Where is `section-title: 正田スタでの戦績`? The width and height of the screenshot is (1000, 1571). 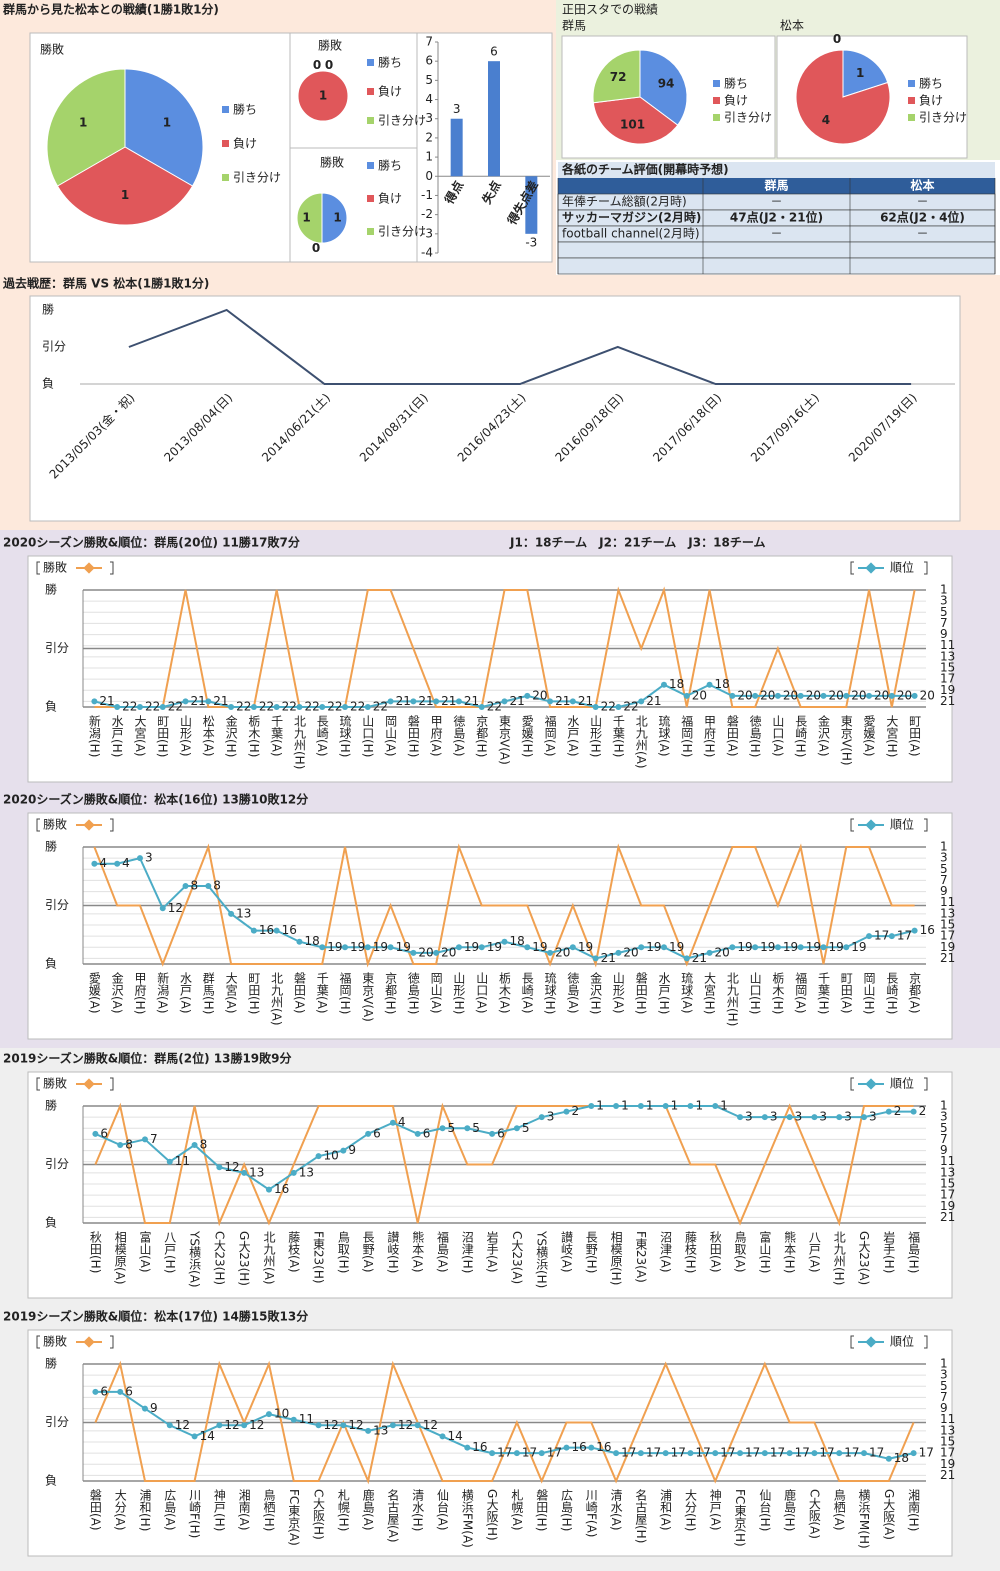 section-title: 正田スタでの戦績 is located at coordinates (610, 10).